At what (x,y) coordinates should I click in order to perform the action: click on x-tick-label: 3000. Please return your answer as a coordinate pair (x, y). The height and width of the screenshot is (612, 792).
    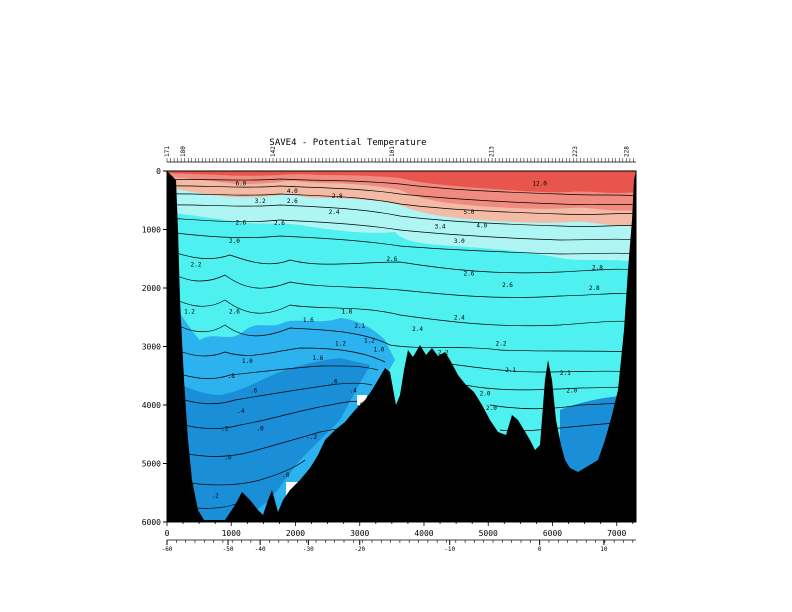
    Looking at the image, I should click on (359, 533).